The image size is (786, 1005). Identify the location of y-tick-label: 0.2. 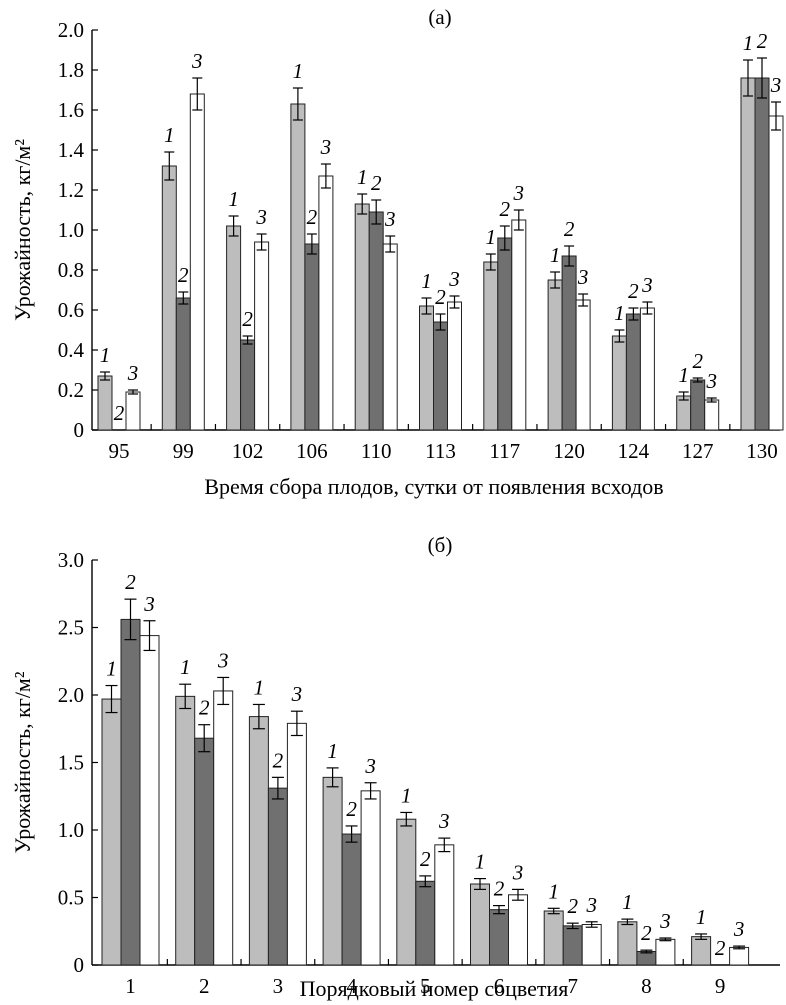
(71, 390).